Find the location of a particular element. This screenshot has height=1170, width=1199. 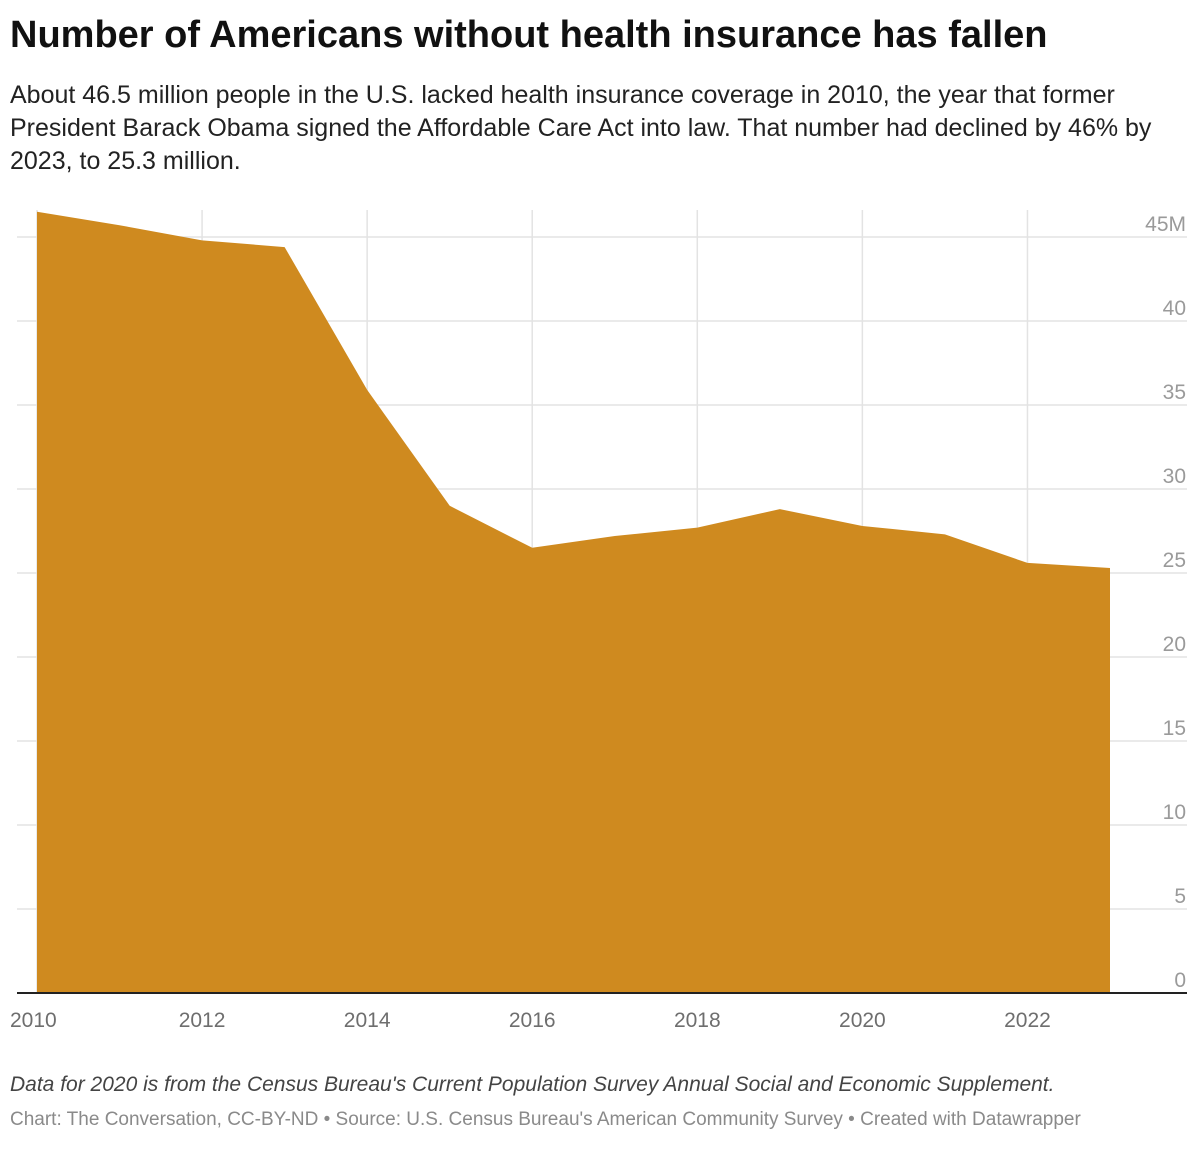

y-tick-label: 30 is located at coordinates (1174, 476).